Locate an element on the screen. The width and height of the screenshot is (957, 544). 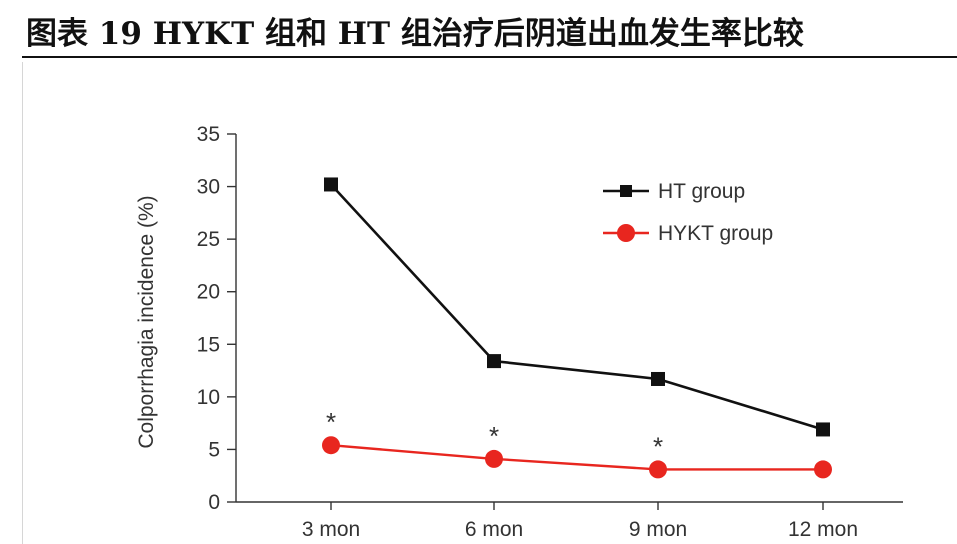
x-tick-label: 12 mon is located at coordinates (823, 529).